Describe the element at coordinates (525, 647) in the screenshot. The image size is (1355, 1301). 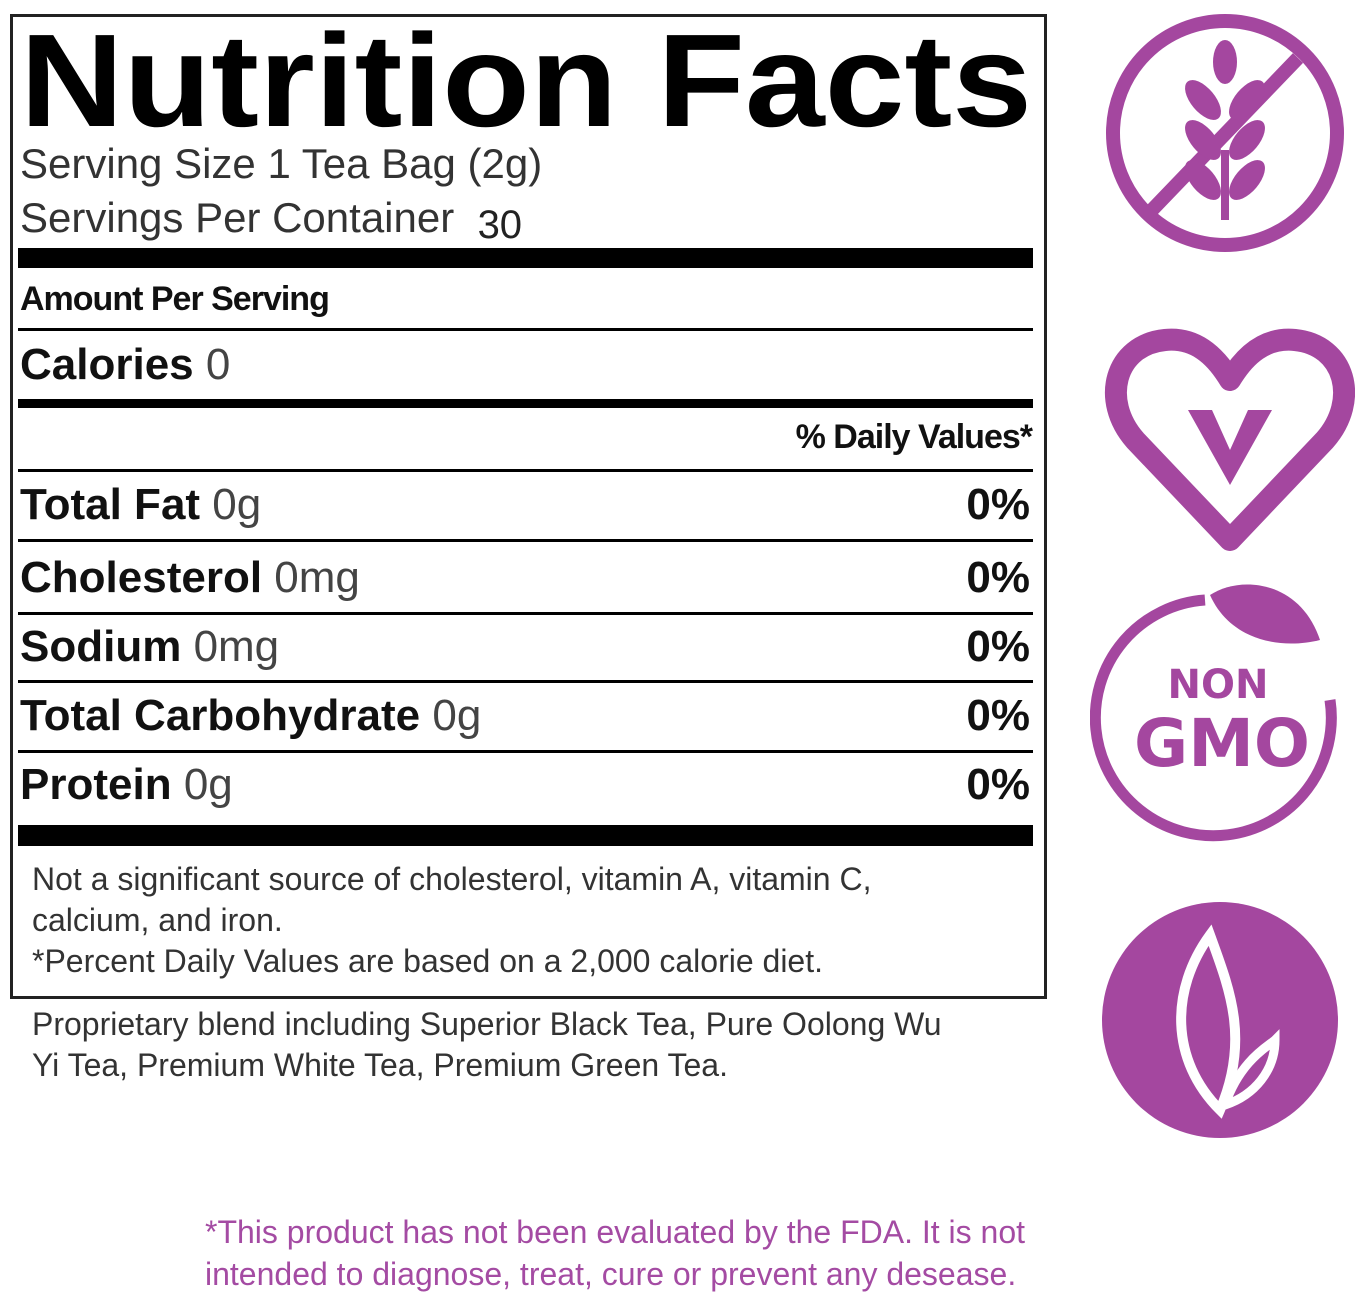
I see `nutrient-row: Sodium 0mg 0%` at that location.